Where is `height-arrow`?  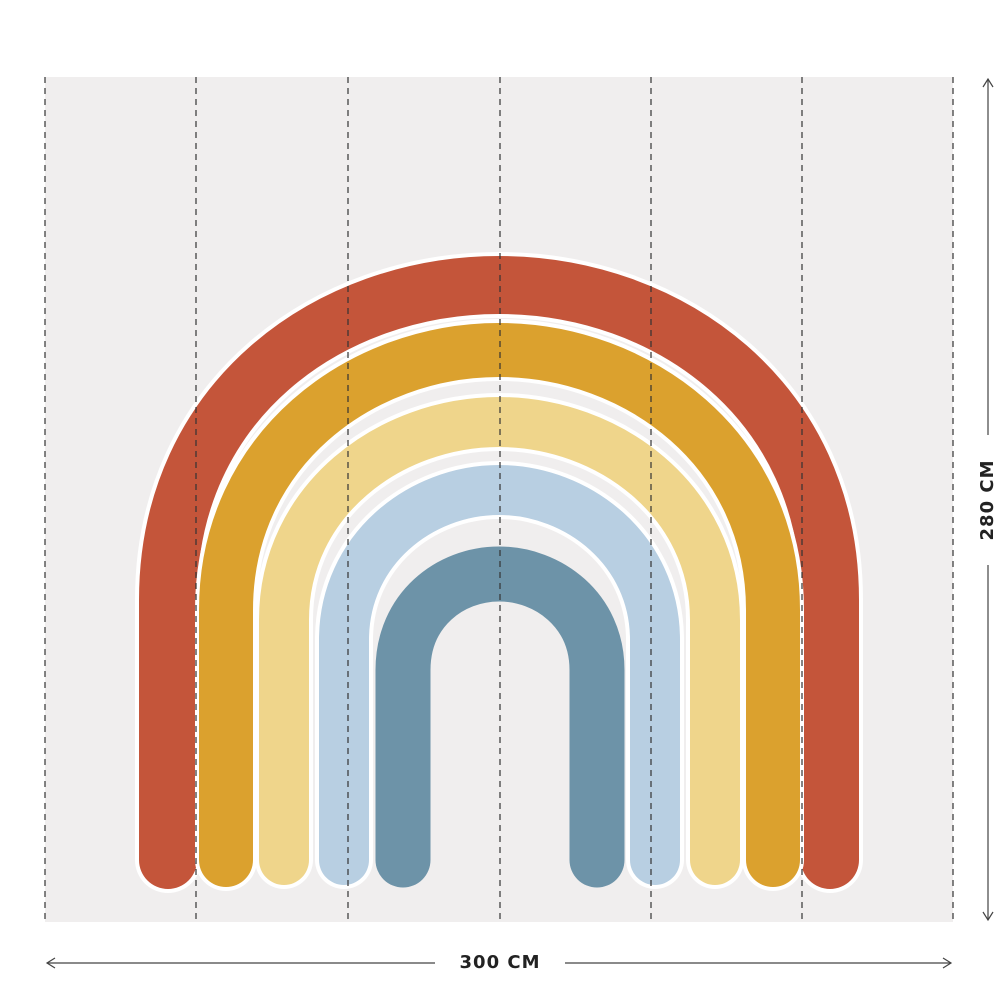 height-arrow is located at coordinates (988, 499).